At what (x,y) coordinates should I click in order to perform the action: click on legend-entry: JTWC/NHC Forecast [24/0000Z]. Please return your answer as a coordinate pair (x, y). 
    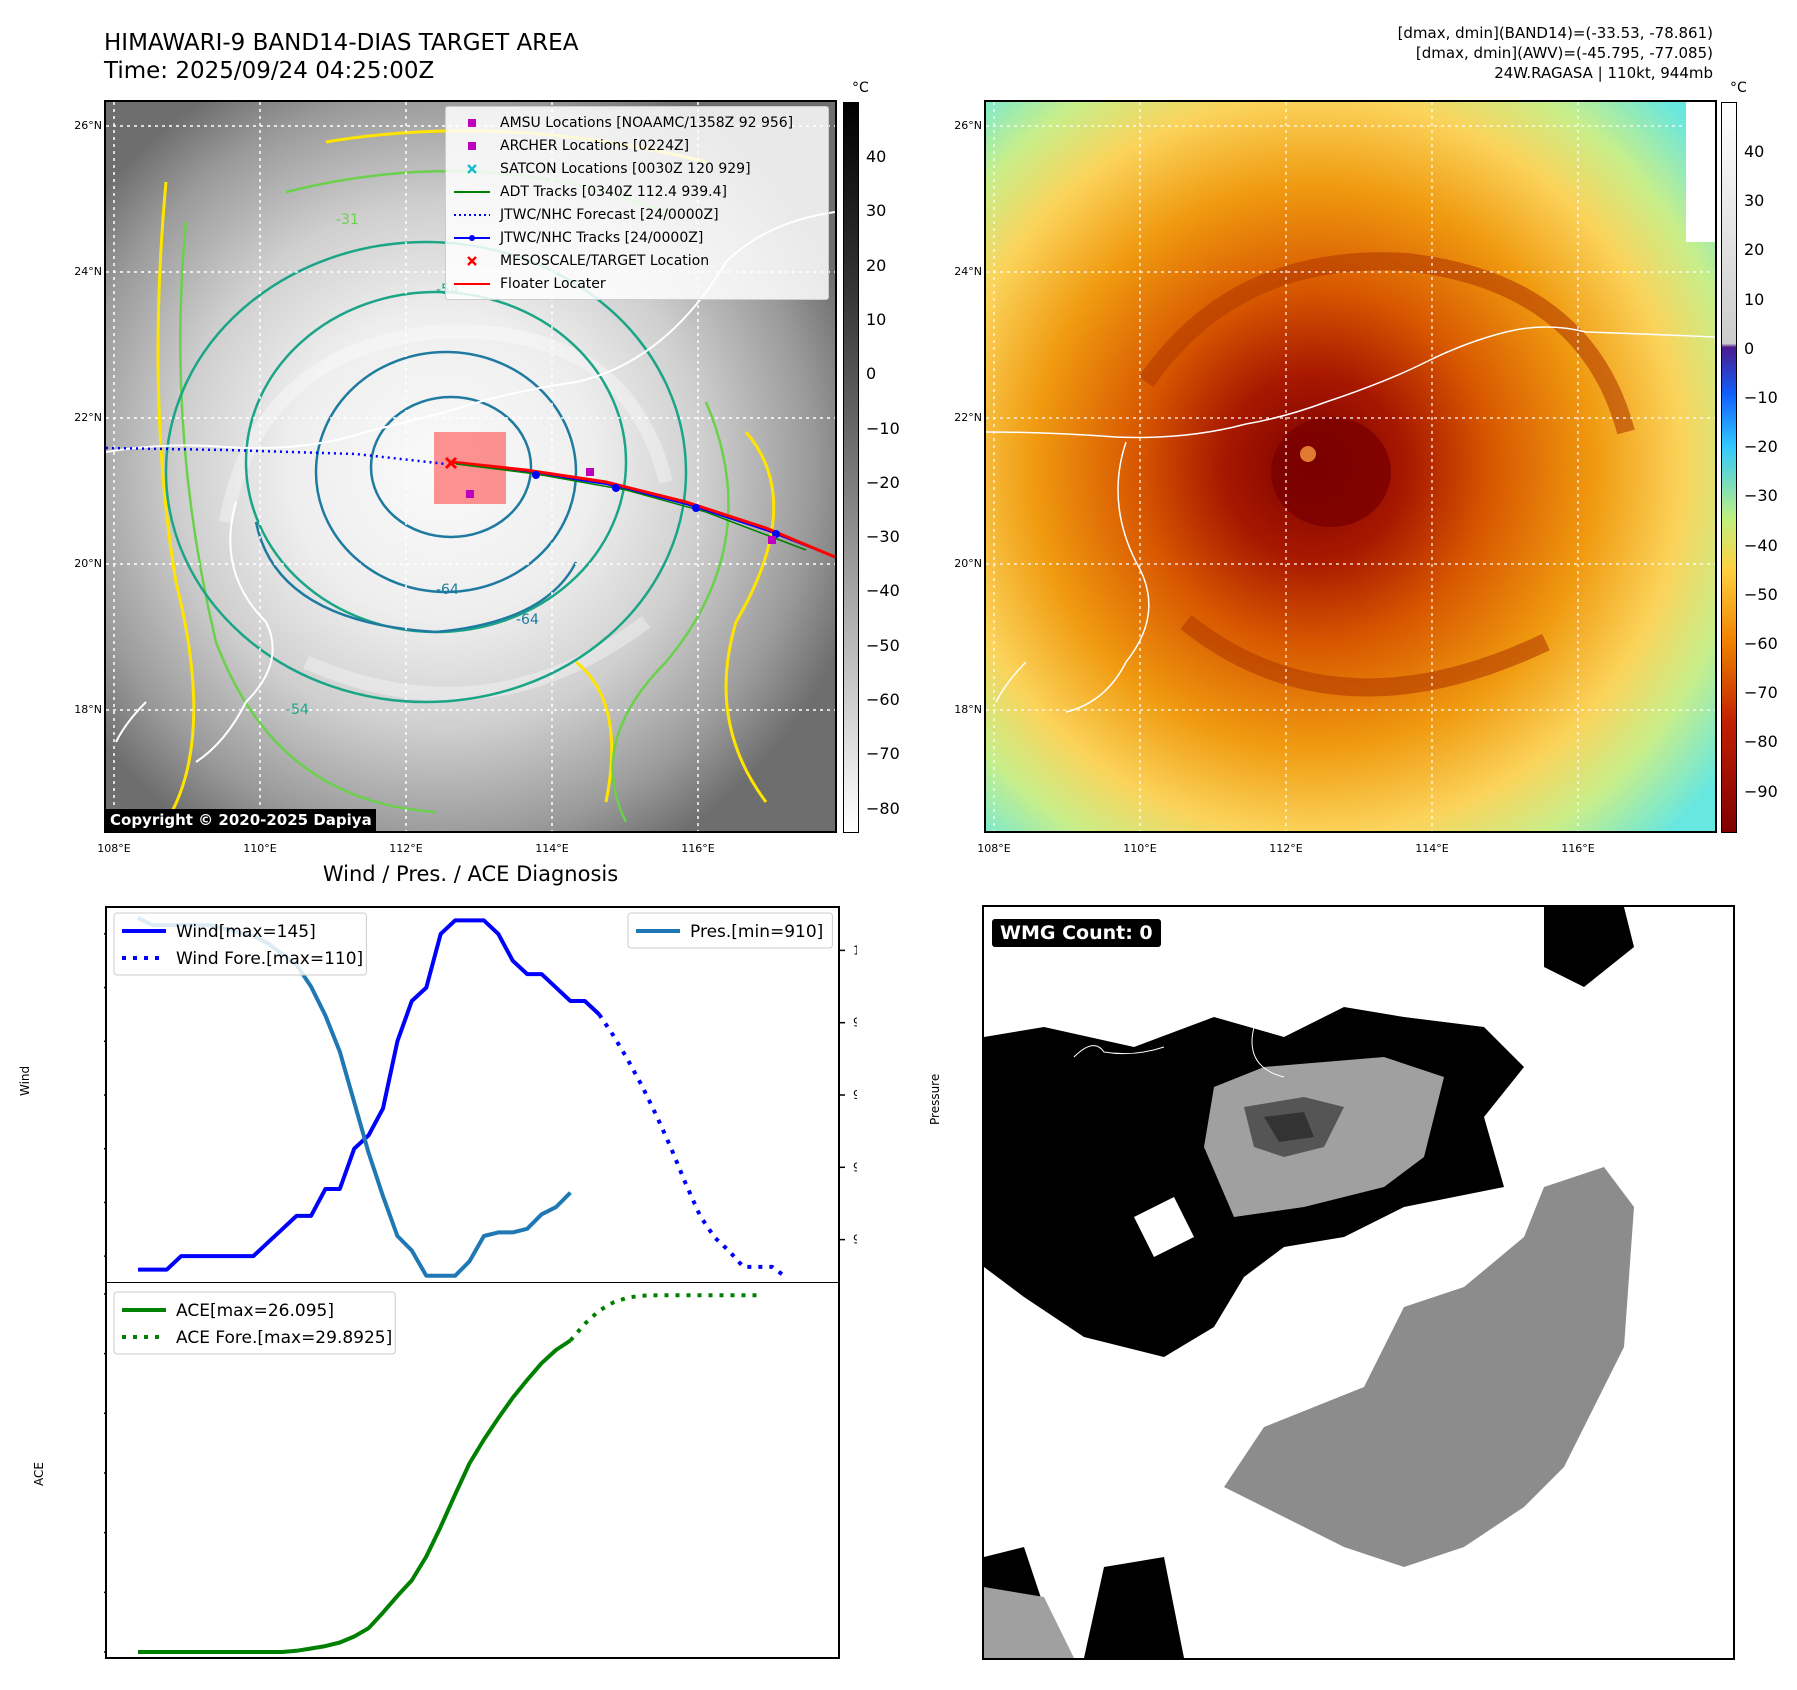
    Looking at the image, I should click on (637, 214).